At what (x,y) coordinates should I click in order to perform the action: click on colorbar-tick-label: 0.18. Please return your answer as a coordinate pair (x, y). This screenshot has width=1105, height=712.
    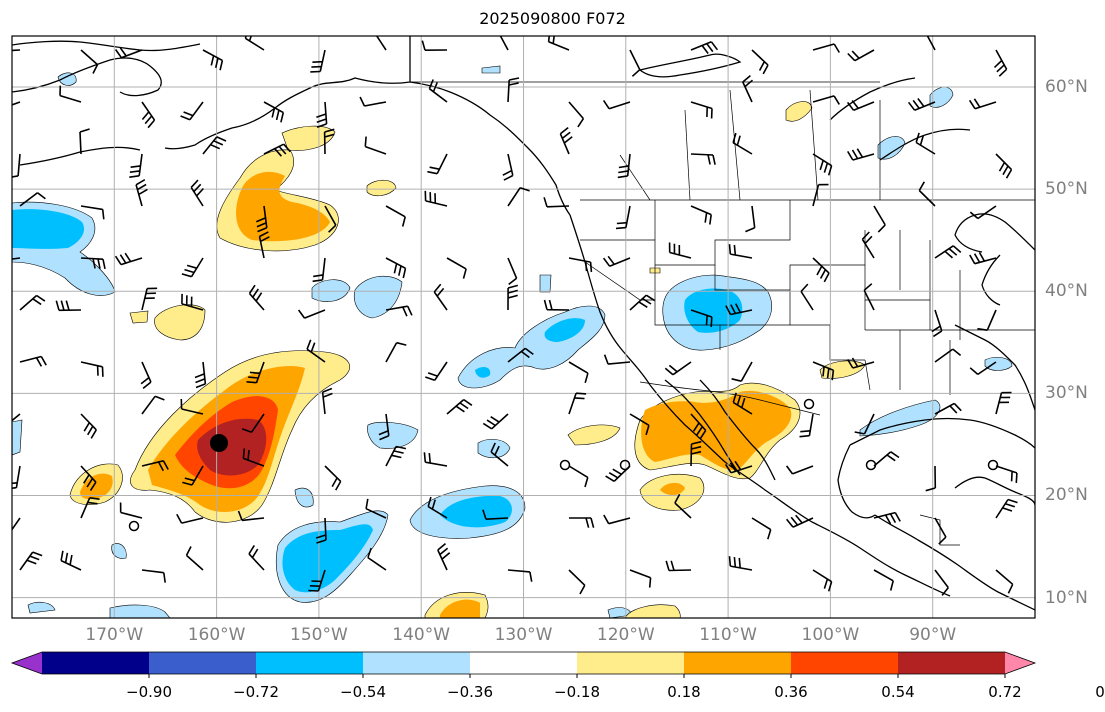
    Looking at the image, I should click on (684, 692).